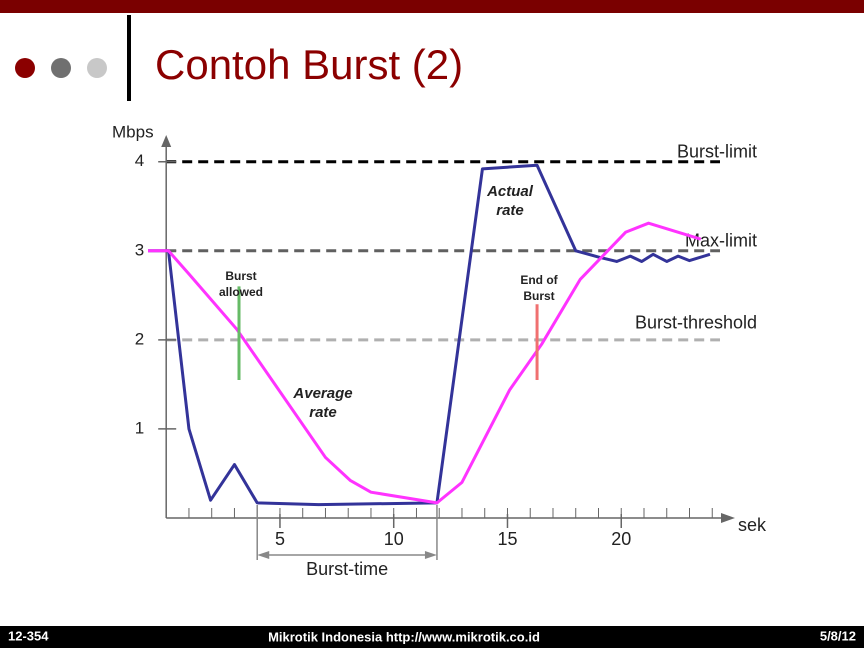 The height and width of the screenshot is (653, 864). I want to click on x-axis-label: sek, so click(752, 525).